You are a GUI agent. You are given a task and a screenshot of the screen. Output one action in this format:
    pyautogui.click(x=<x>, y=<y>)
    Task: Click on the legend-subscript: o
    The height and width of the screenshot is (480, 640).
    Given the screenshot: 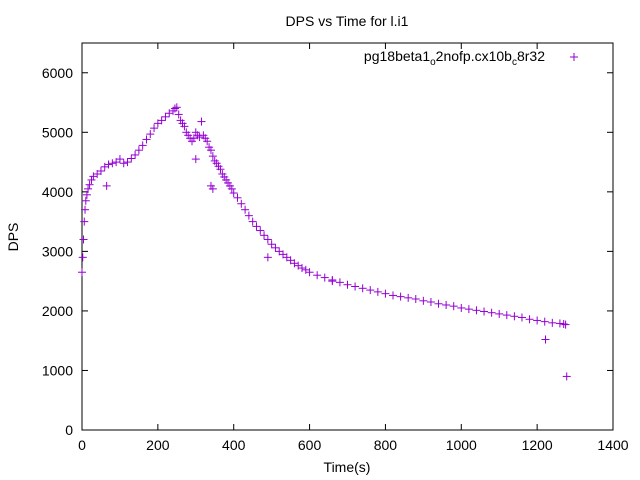 What is the action you would take?
    pyautogui.click(x=433, y=62)
    